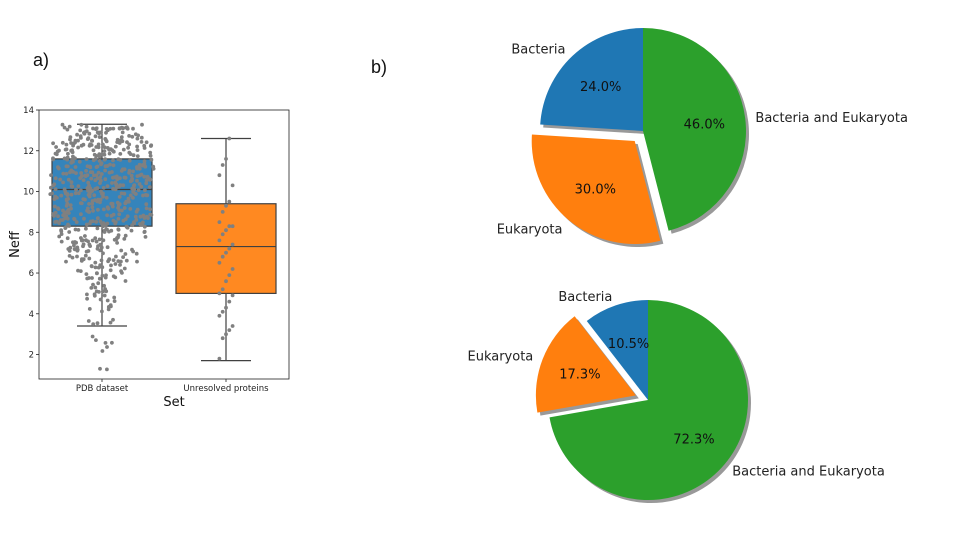 The width and height of the screenshot is (960, 540). I want to click on panel-b-label: b), so click(379, 67).